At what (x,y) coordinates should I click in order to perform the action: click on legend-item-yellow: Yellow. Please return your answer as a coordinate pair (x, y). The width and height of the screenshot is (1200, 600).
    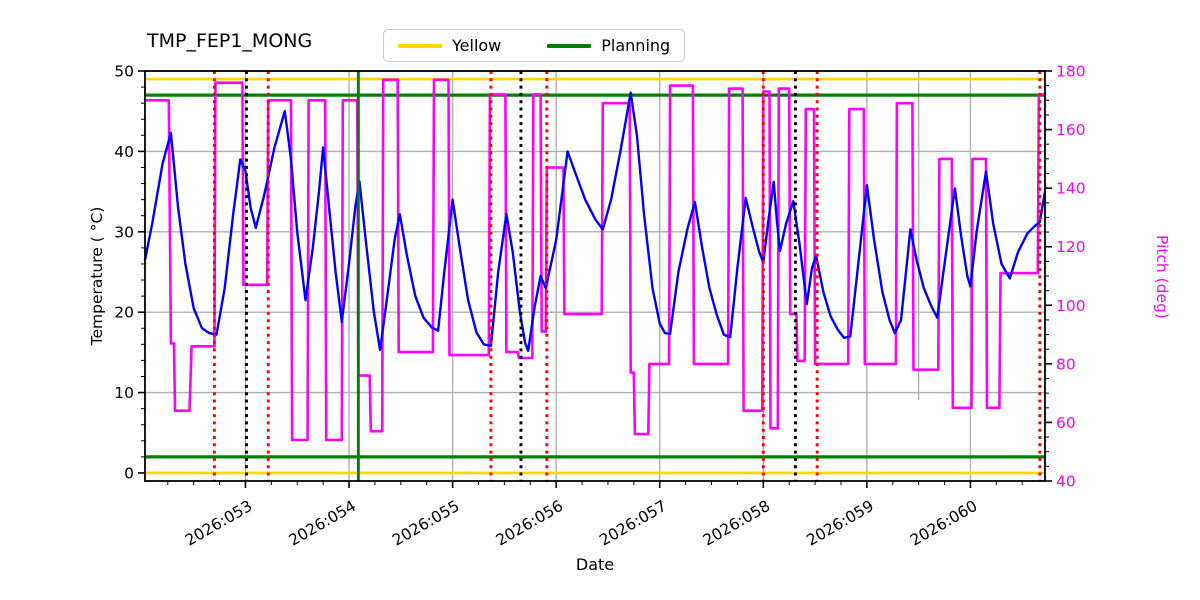
    Looking at the image, I should click on (449, 45).